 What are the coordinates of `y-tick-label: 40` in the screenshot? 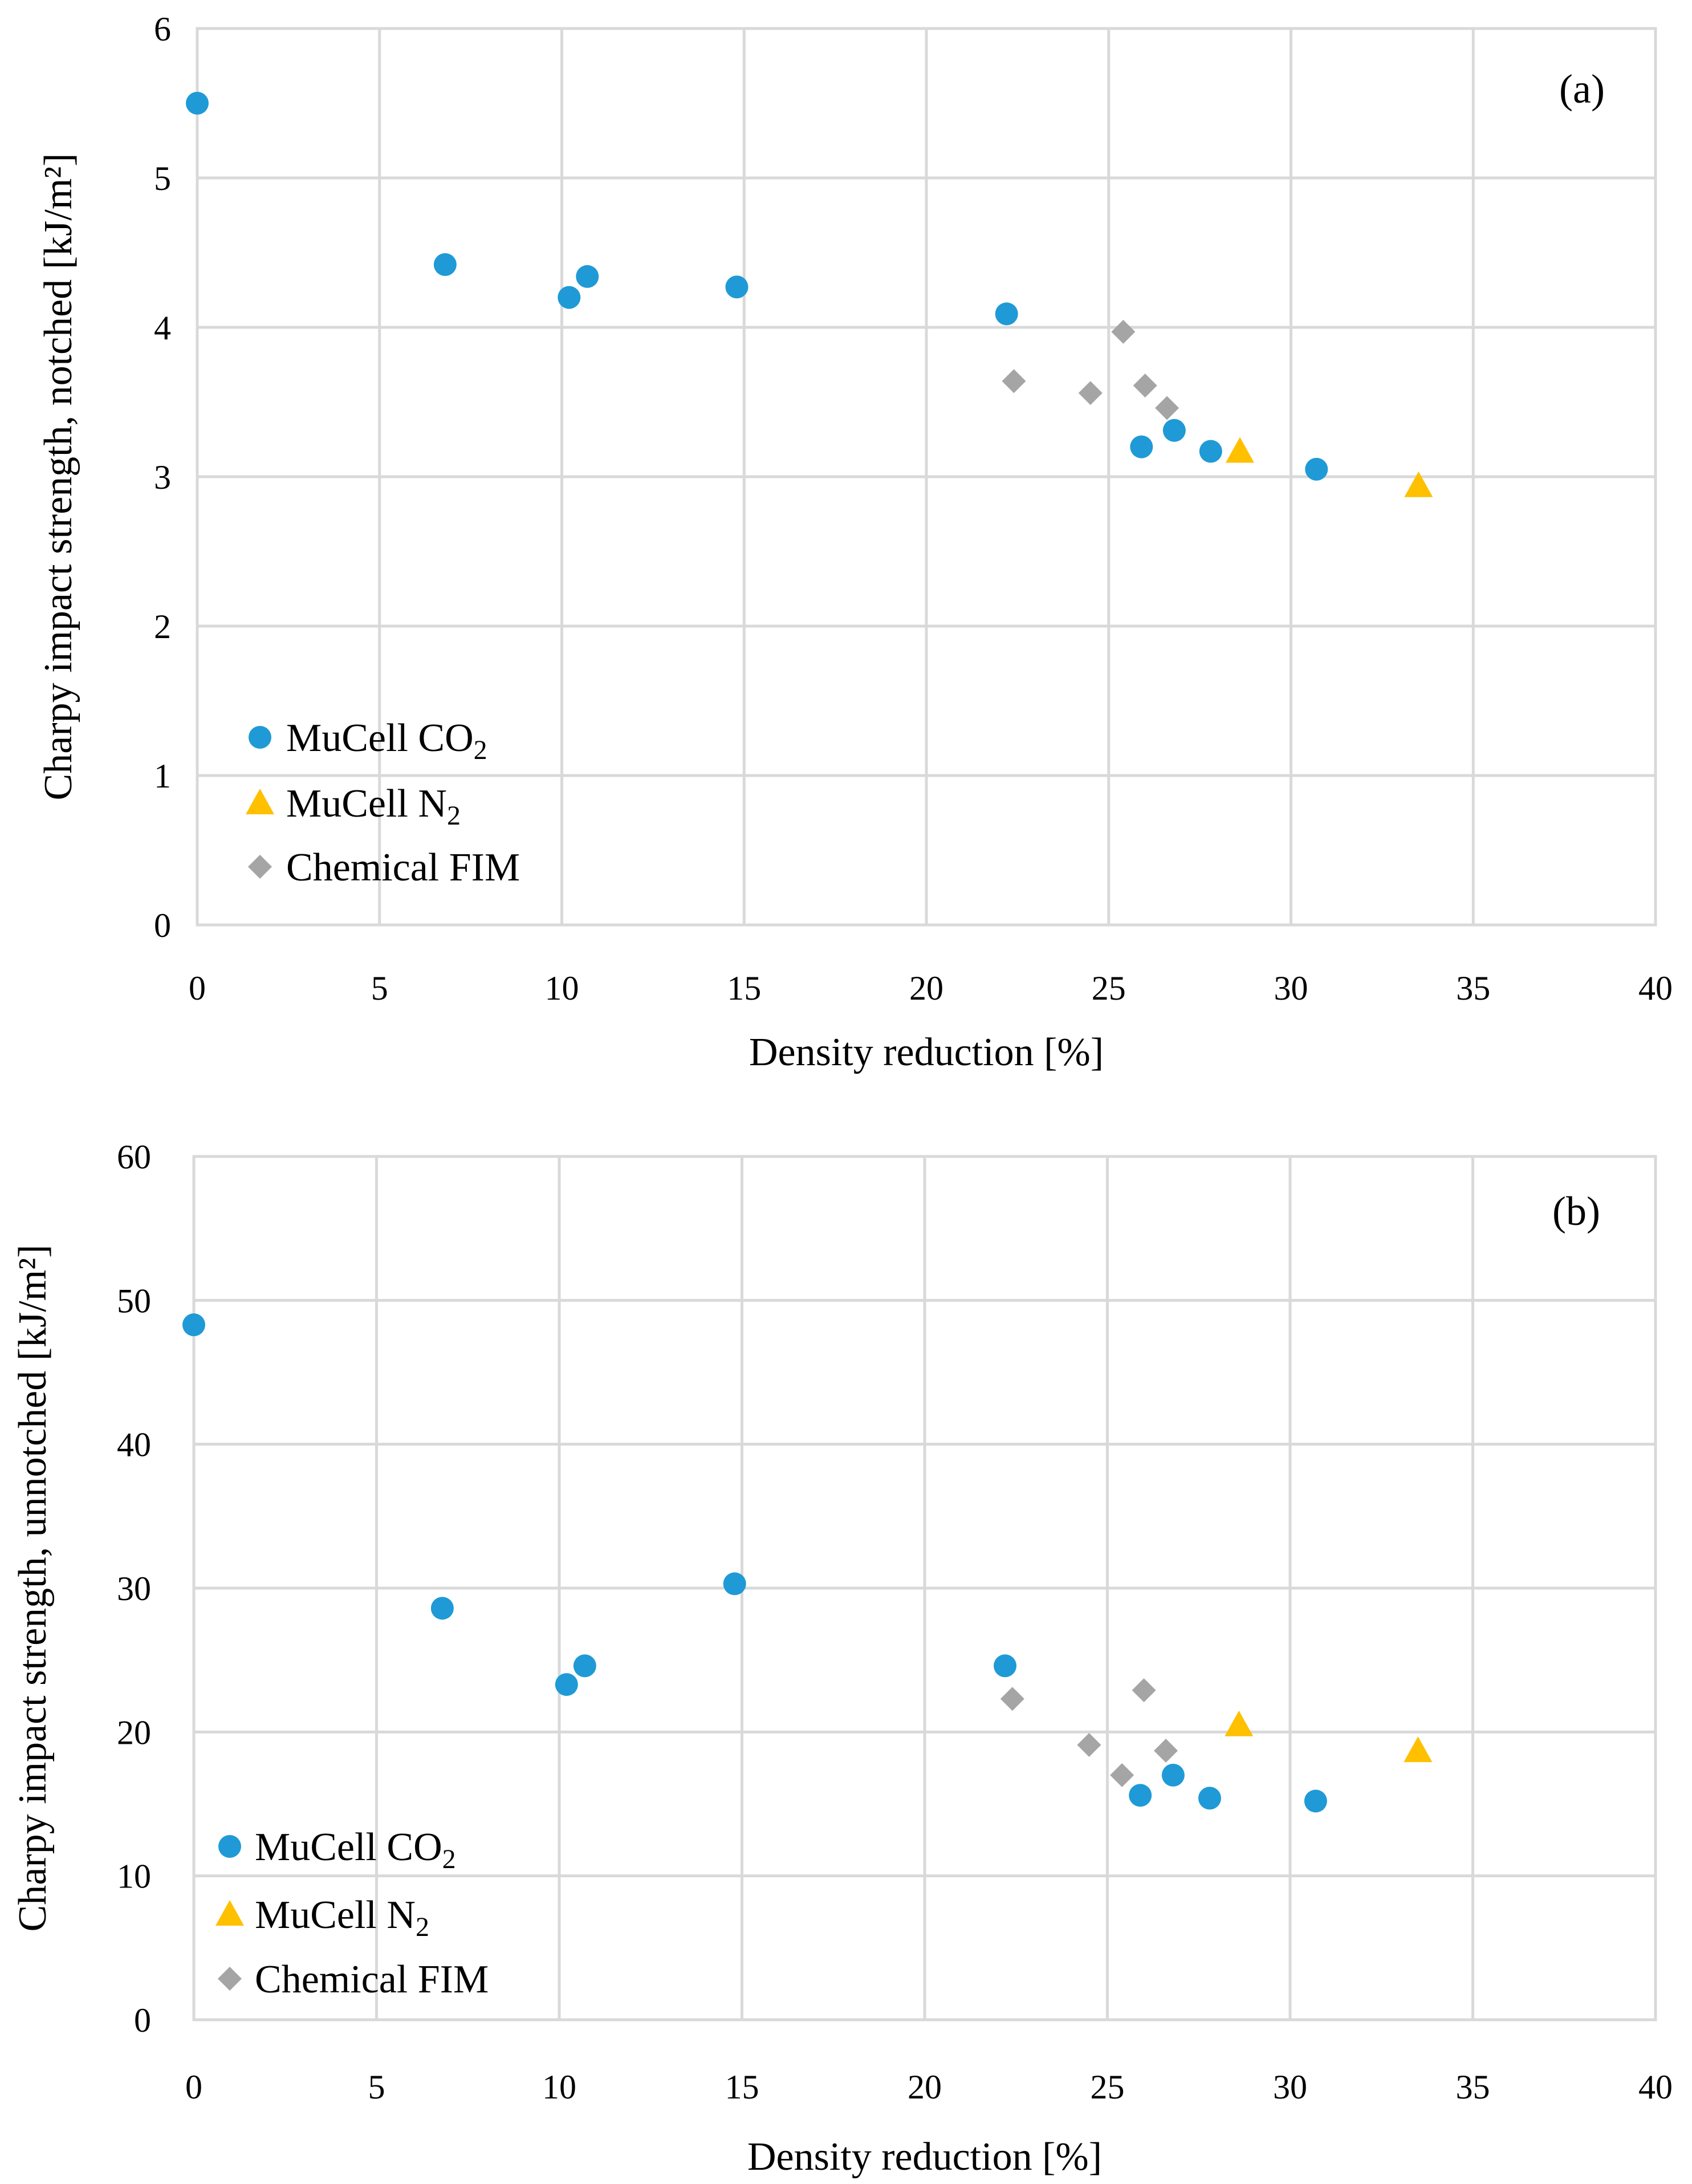 It's located at (134, 1445).